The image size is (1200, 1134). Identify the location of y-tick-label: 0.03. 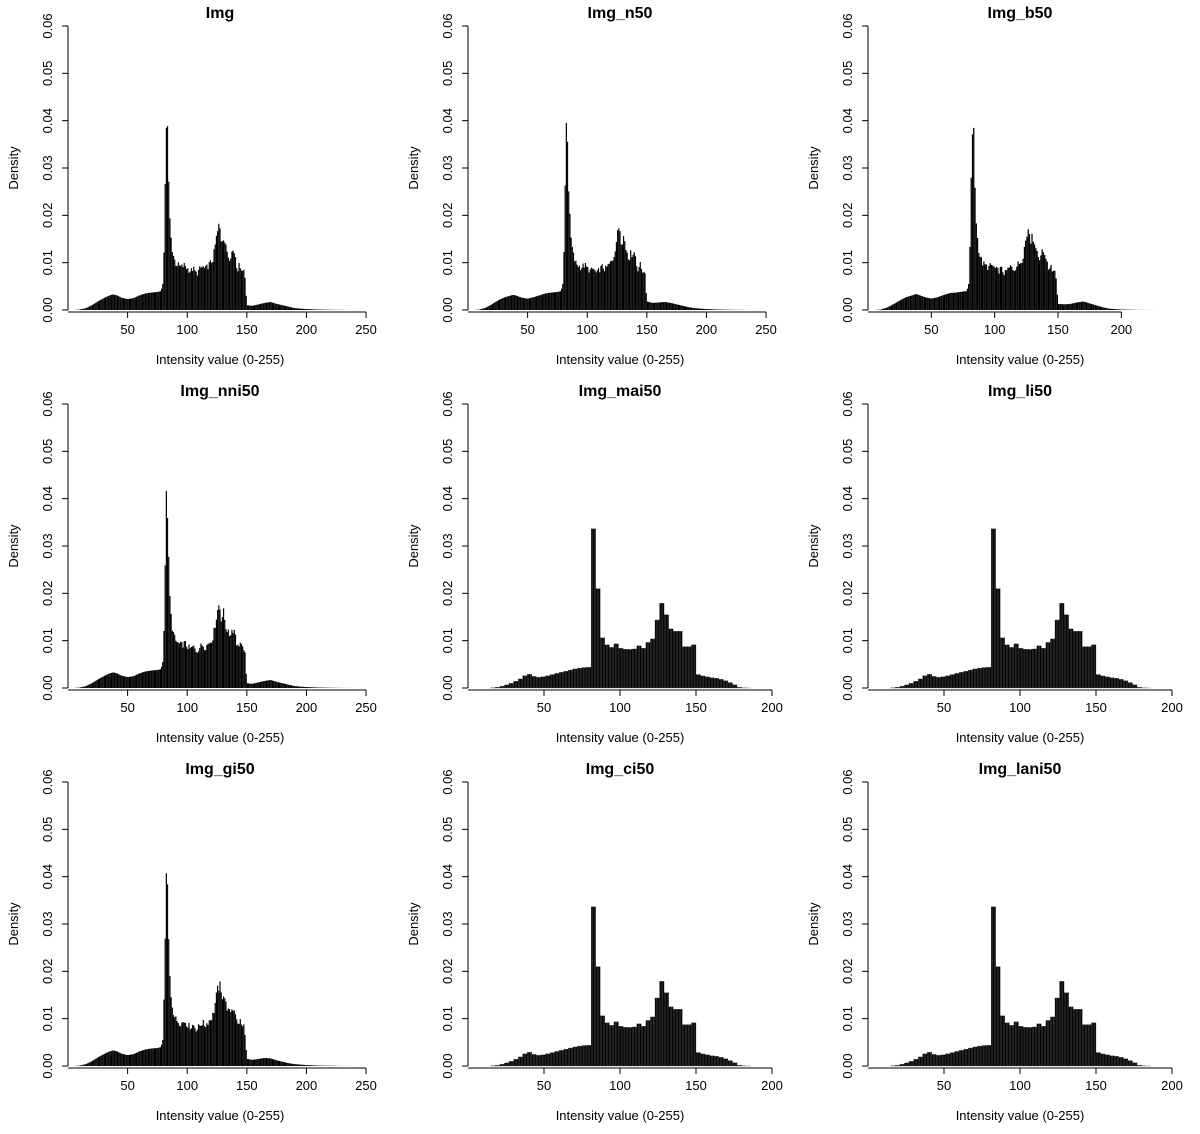
(847, 923).